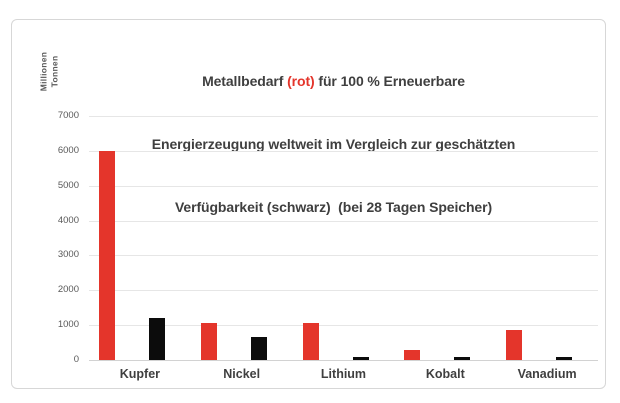 The image size is (620, 403). Describe the element at coordinates (208, 341) in the screenshot. I see `bar-metallbedarf-nickel` at that location.